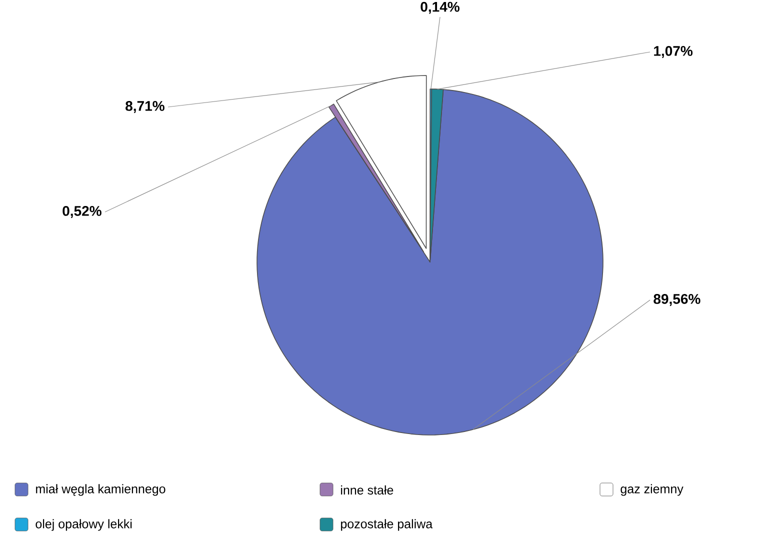 This screenshot has height=543, width=758. Describe the element at coordinates (84, 525) in the screenshot. I see `legend-label: olej opałowy lekki` at that location.